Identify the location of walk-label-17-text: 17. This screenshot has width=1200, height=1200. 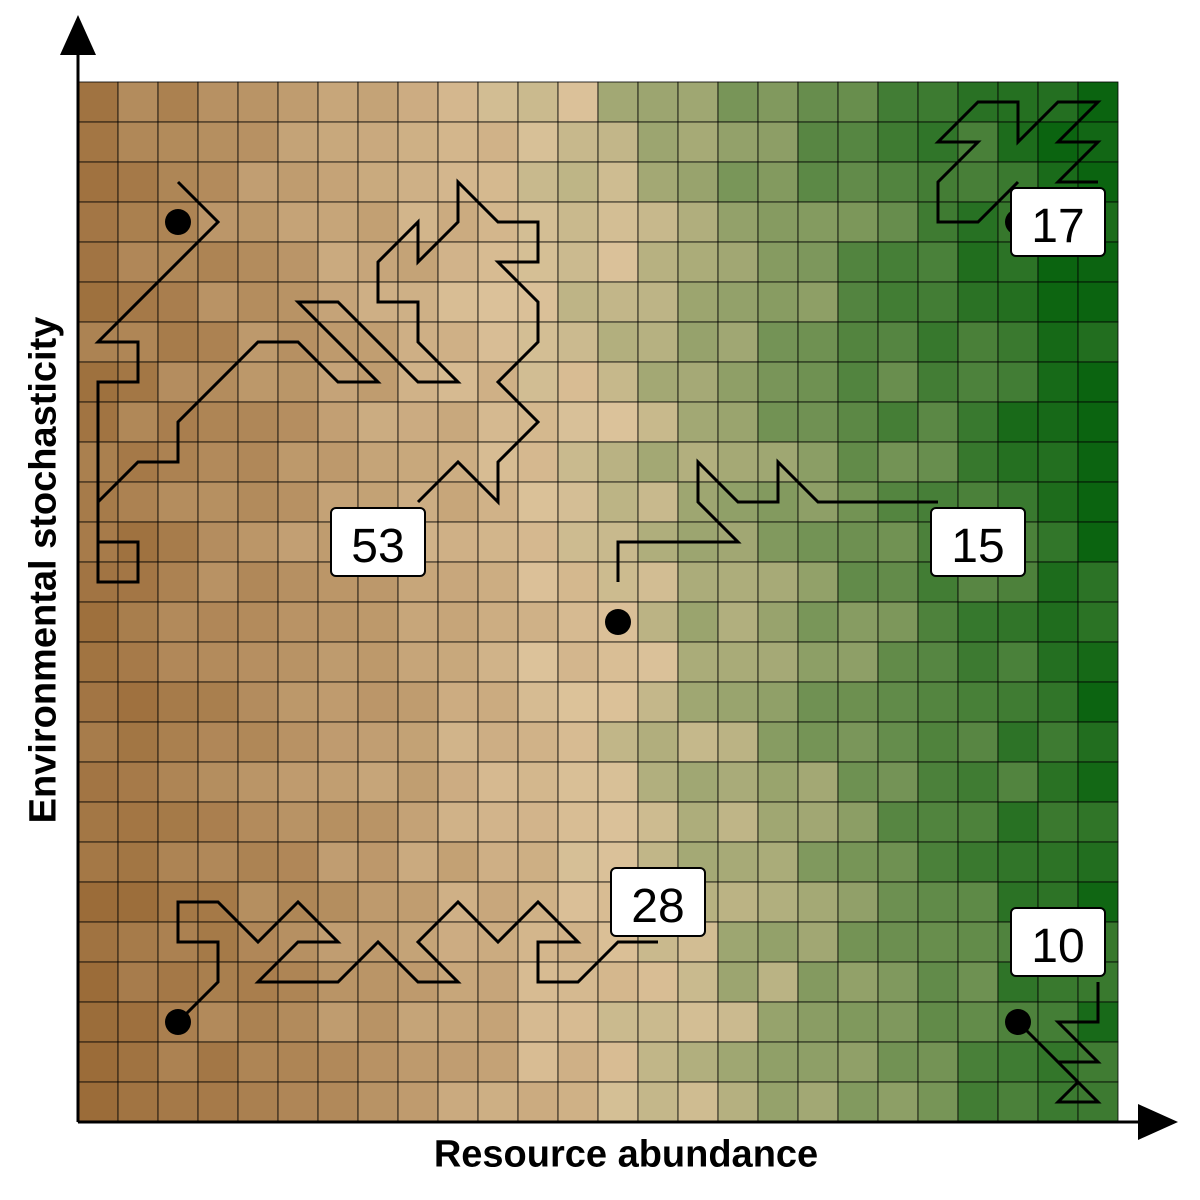
(1057, 226).